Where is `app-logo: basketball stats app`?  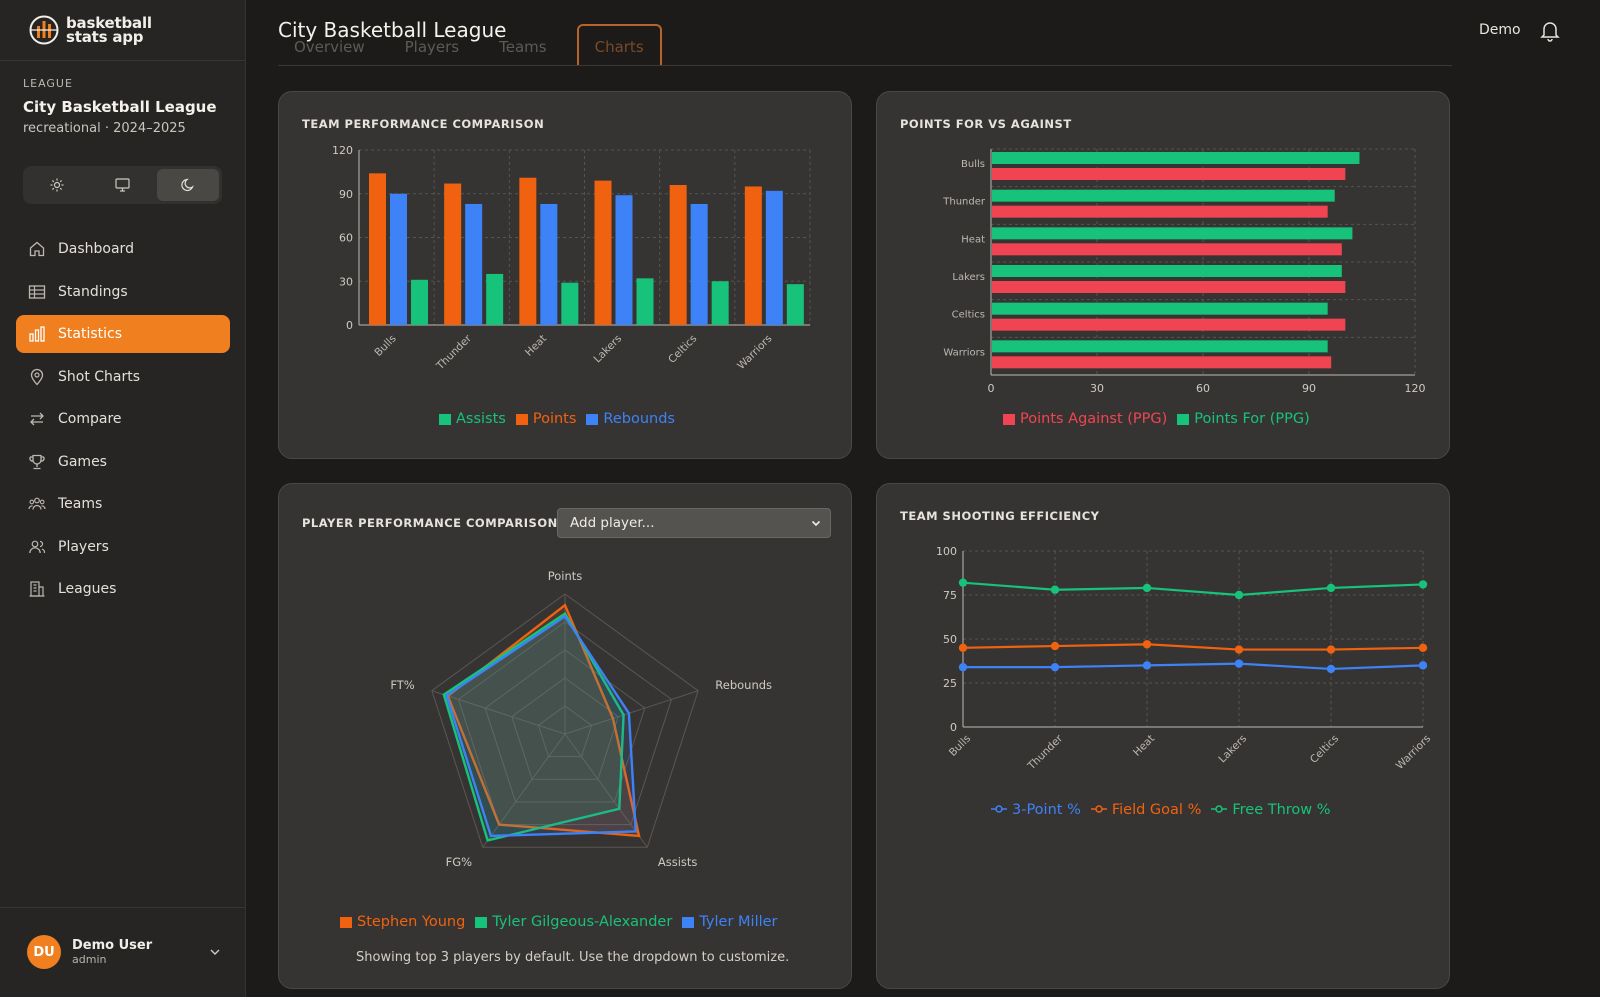 app-logo: basketball stats app is located at coordinates (90, 30).